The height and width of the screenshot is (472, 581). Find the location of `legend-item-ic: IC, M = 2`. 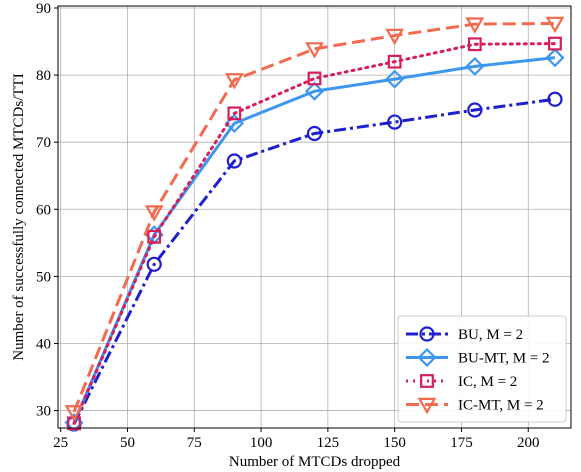

legend-item-ic: IC, M = 2 is located at coordinates (461, 382).